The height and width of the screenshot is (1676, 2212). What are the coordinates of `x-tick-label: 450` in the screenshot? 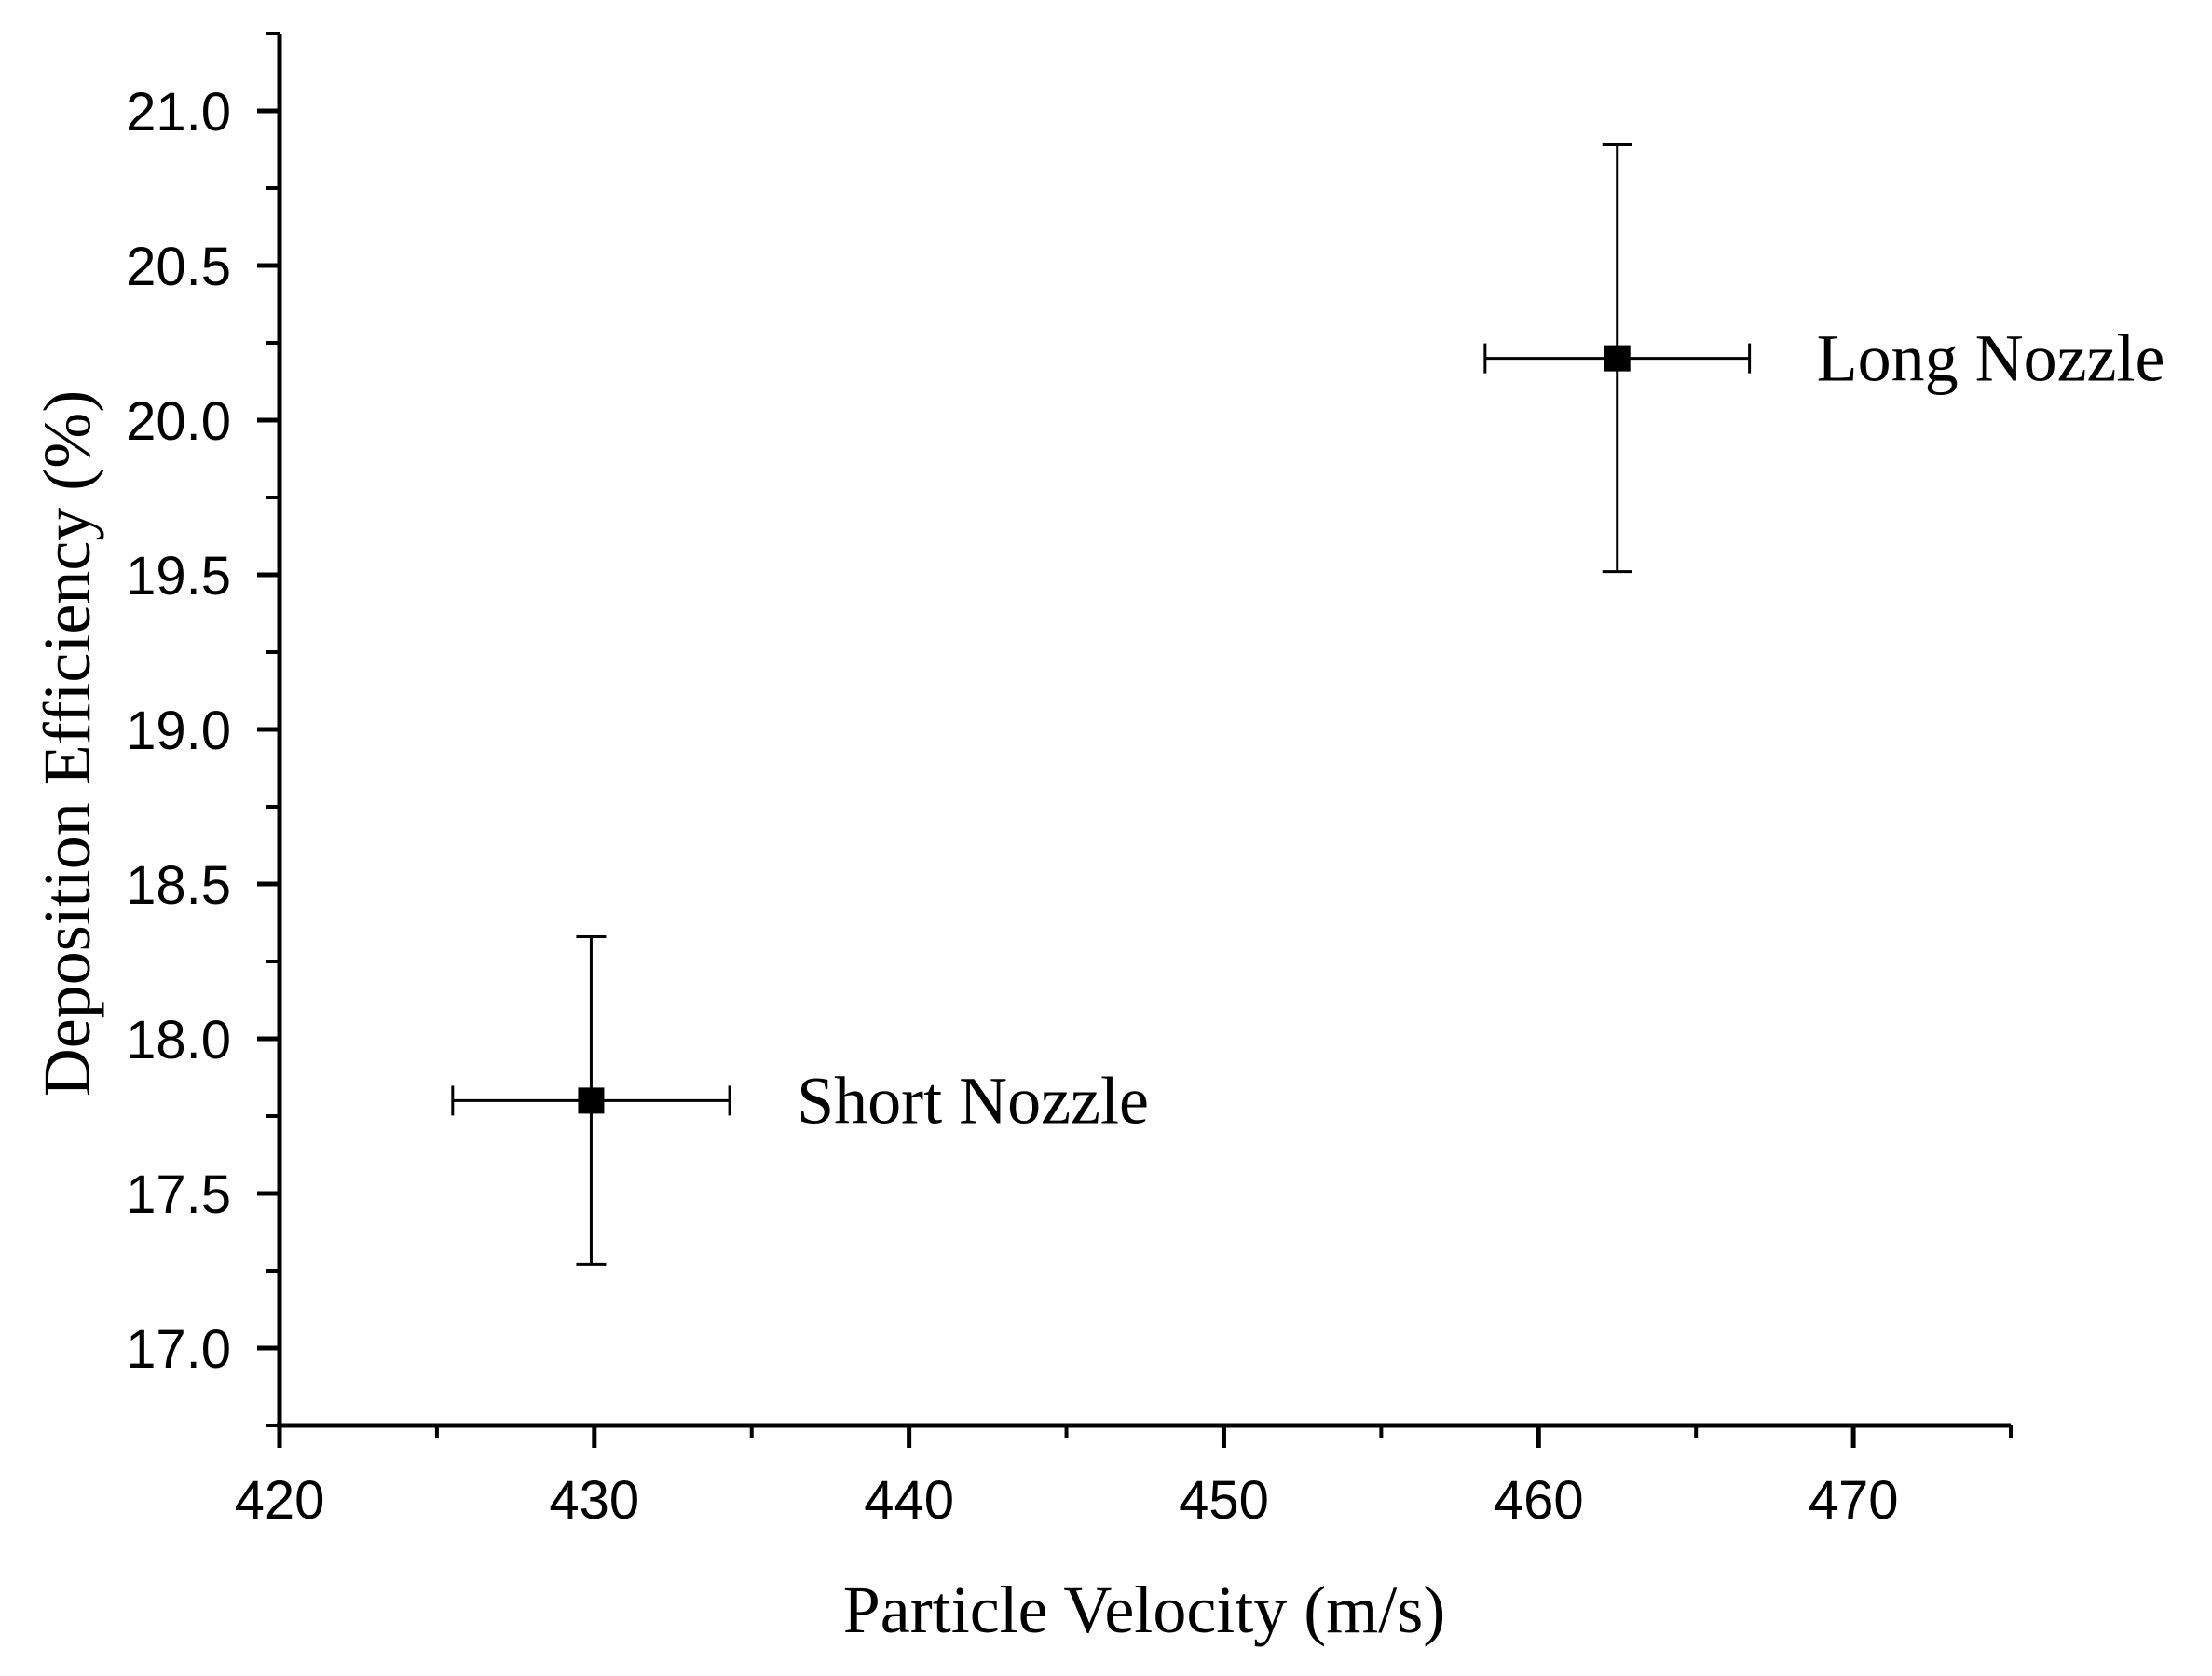 It's located at (1224, 1501).